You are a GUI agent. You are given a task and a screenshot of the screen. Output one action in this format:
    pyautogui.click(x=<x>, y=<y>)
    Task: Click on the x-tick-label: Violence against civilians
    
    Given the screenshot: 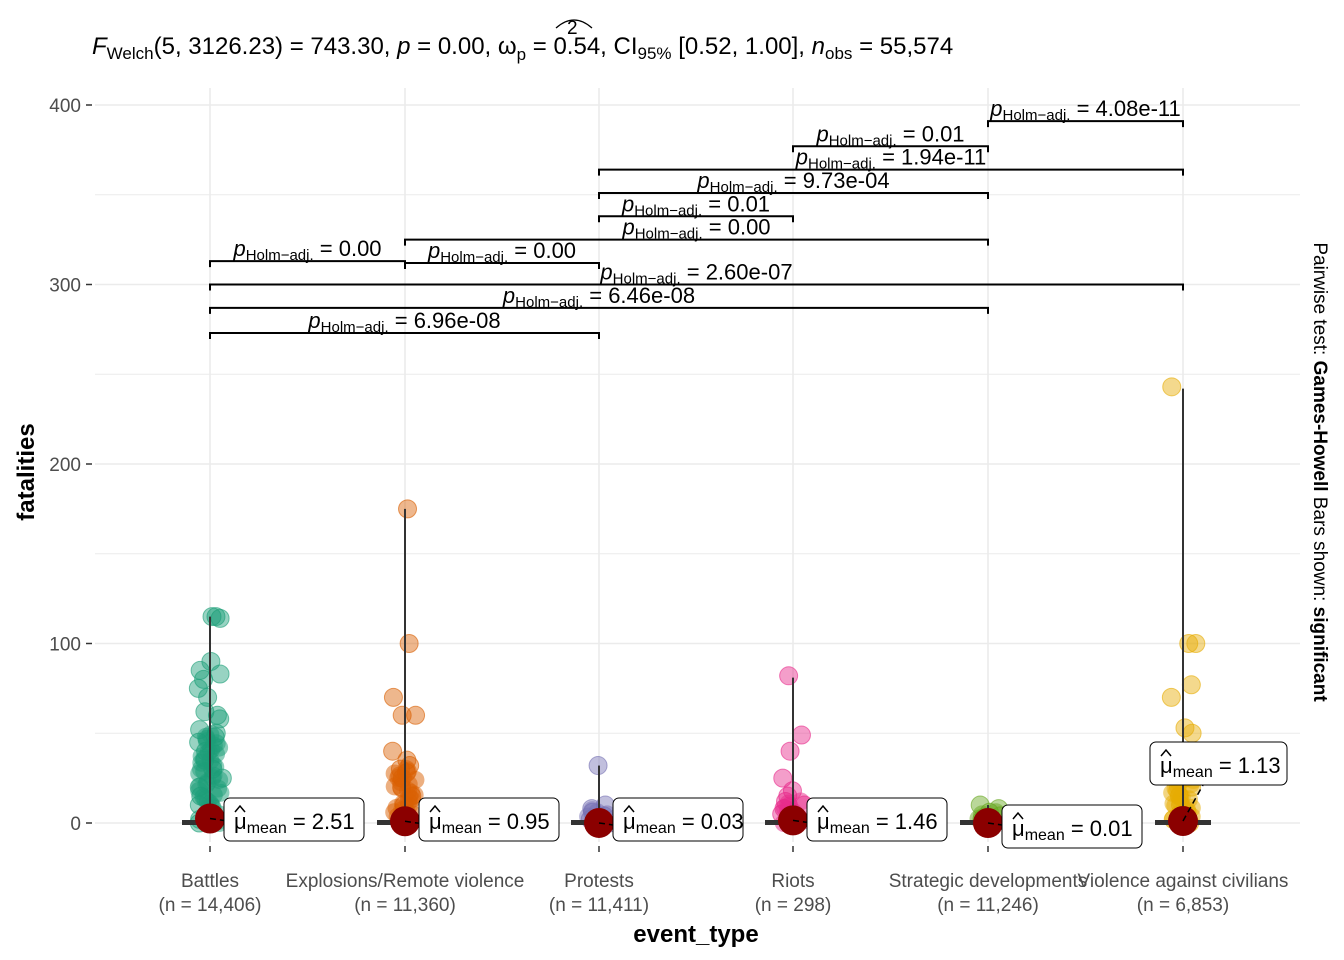 What is the action you would take?
    pyautogui.click(x=1183, y=881)
    